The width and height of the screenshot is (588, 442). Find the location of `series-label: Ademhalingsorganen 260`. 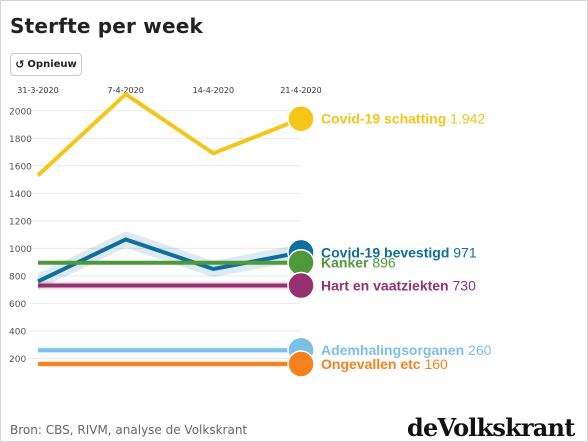

series-label: Ademhalingsorganen 260 is located at coordinates (406, 350).